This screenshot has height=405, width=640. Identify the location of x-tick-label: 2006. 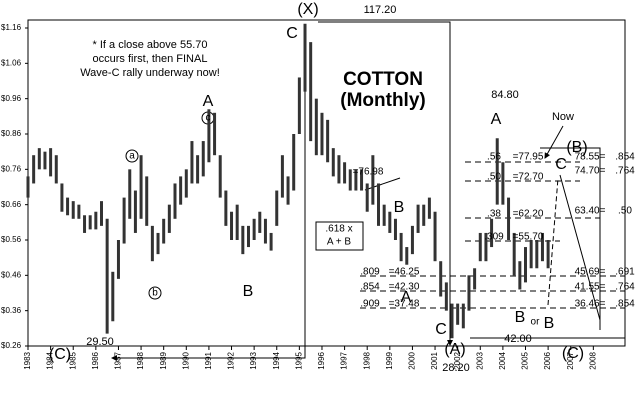
(547, 360).